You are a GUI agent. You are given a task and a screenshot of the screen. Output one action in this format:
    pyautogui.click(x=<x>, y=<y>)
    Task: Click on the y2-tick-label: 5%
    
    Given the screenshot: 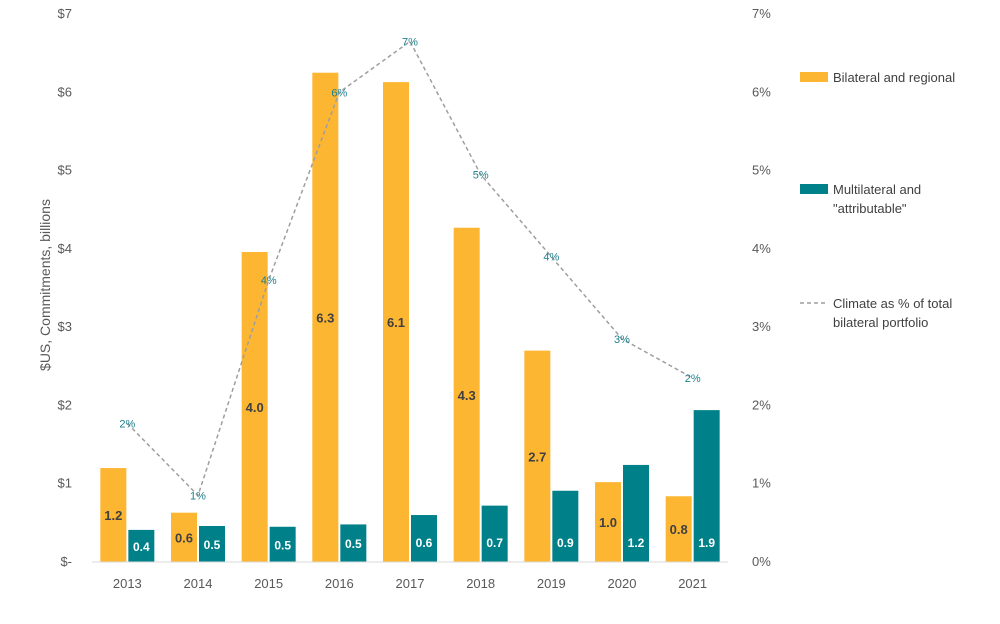 What is the action you would take?
    pyautogui.click(x=761, y=170)
    